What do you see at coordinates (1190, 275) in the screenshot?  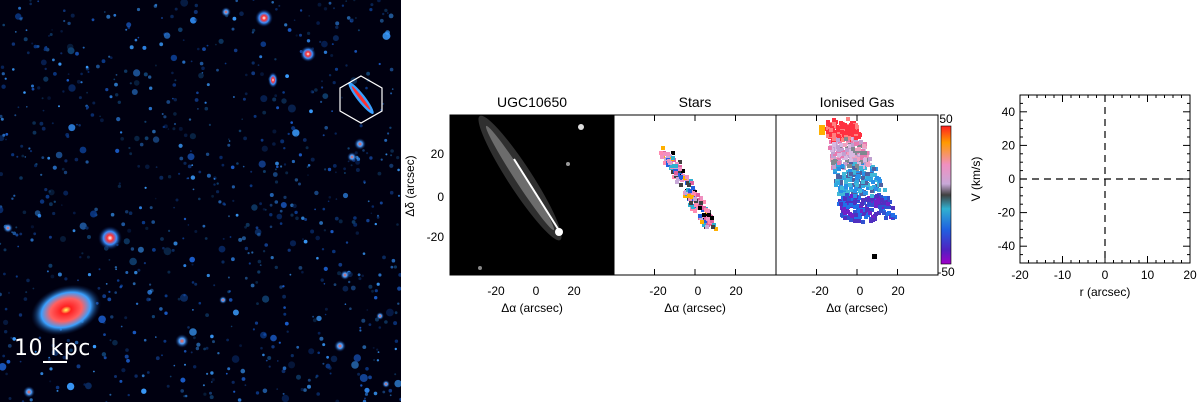 I see `x-tick-label: 20` at bounding box center [1190, 275].